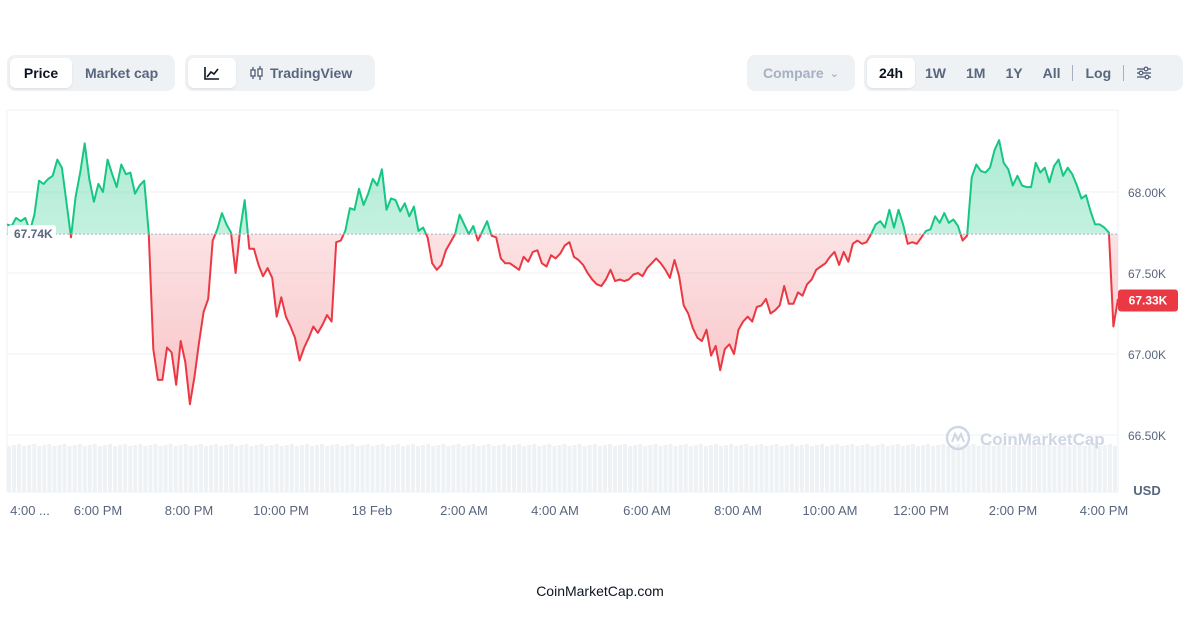 The width and height of the screenshot is (1200, 630). Describe the element at coordinates (1014, 73) in the screenshot. I see `range-1y-button: 1Y` at that location.